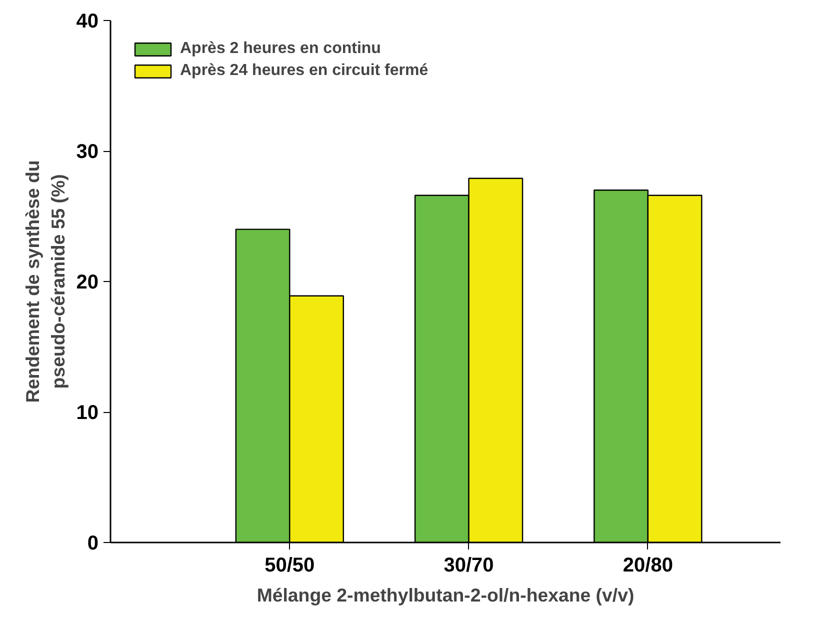 The image size is (818, 619). What do you see at coordinates (87, 283) in the screenshot?
I see `y-tick-label: 20` at bounding box center [87, 283].